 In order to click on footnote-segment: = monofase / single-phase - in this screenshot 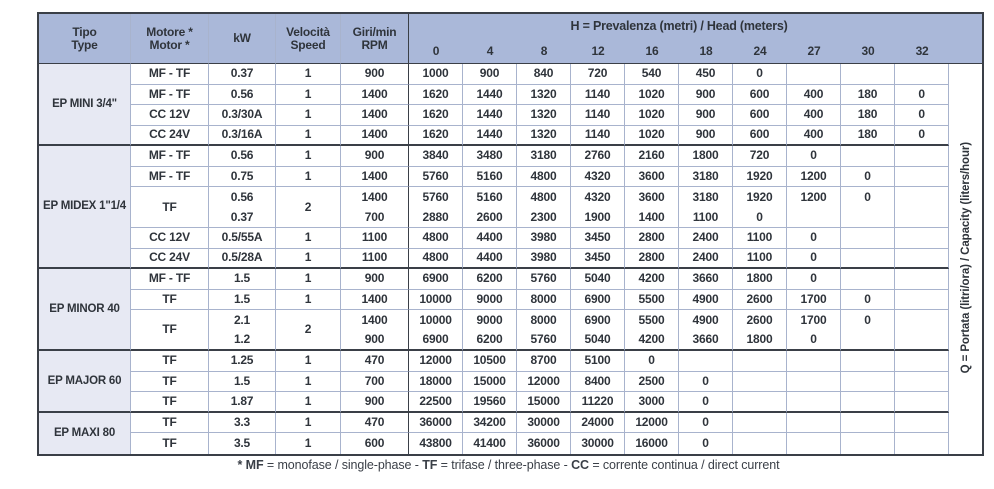, I will do `click(343, 465)`.